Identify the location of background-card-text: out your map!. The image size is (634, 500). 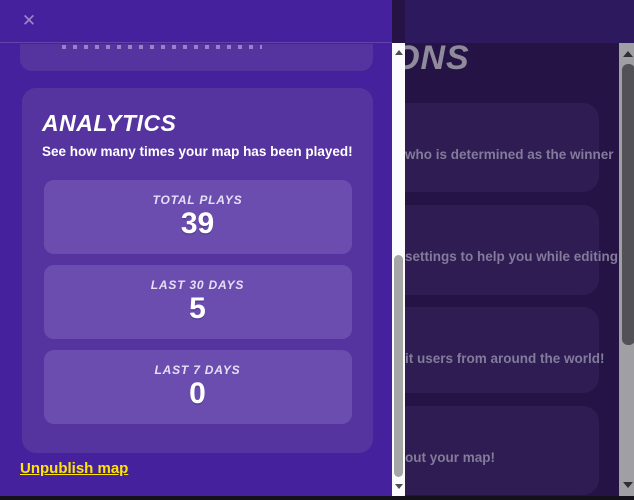
(450, 457).